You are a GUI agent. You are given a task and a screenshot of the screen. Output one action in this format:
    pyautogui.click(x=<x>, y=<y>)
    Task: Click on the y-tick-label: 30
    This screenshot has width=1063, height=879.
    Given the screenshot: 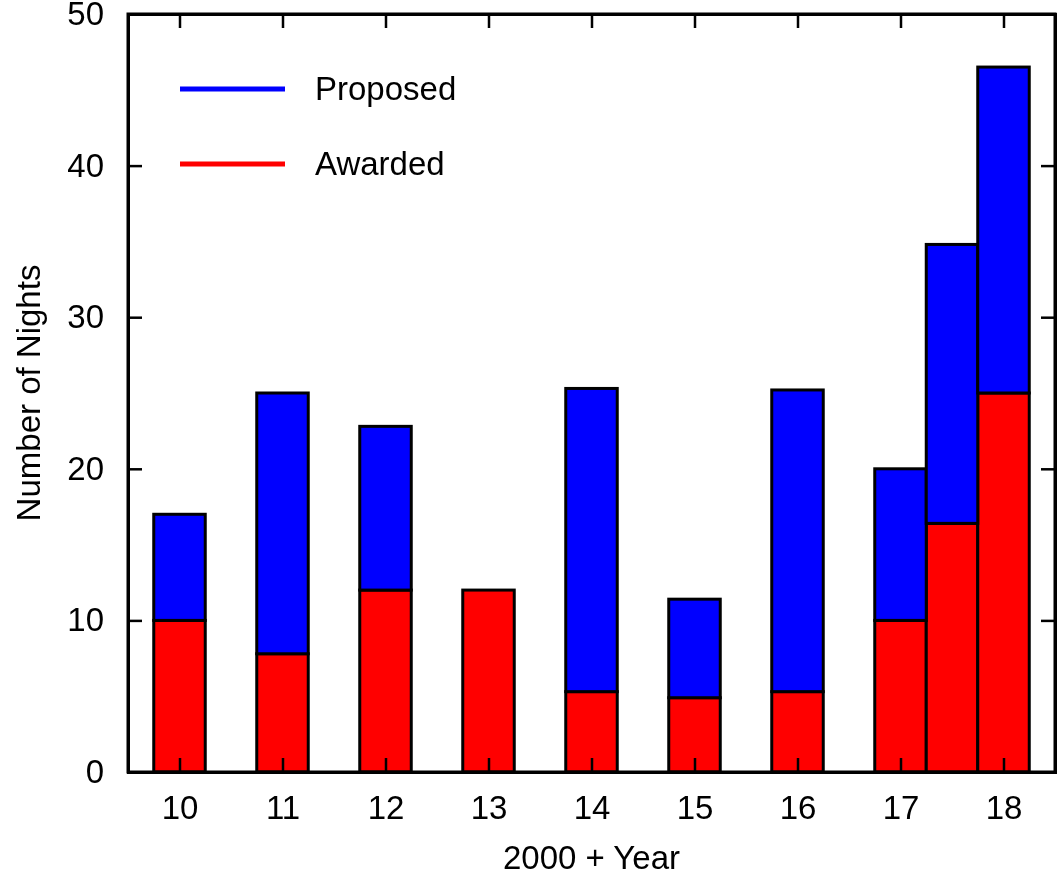 What is the action you would take?
    pyautogui.click(x=85, y=317)
    